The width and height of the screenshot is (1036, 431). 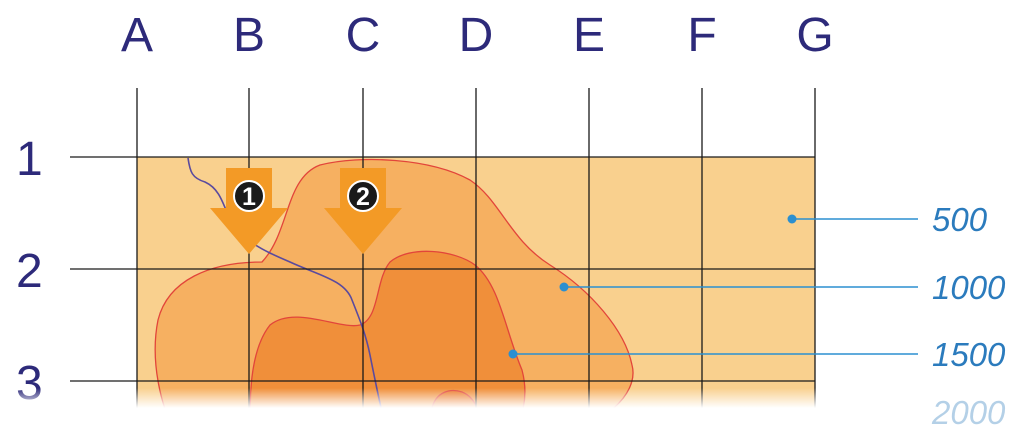 I want to click on marker-1-label: 1, so click(x=249, y=197).